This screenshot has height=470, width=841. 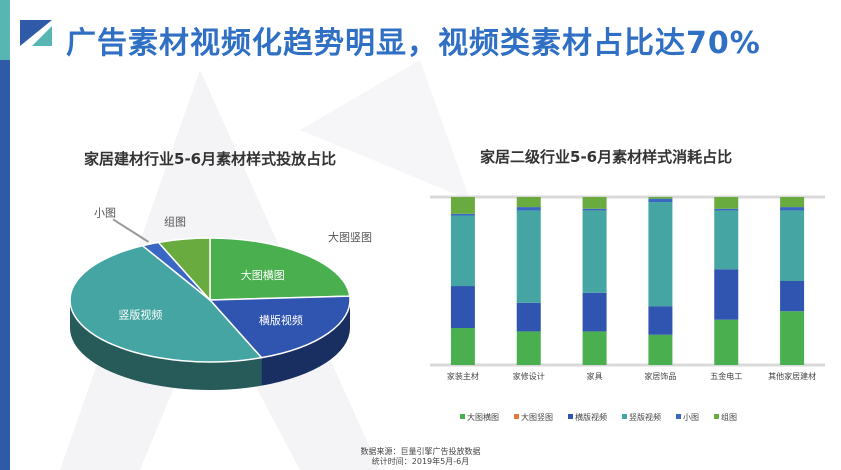 I want to click on pie-slice-竖版视频, so click(x=166, y=303).